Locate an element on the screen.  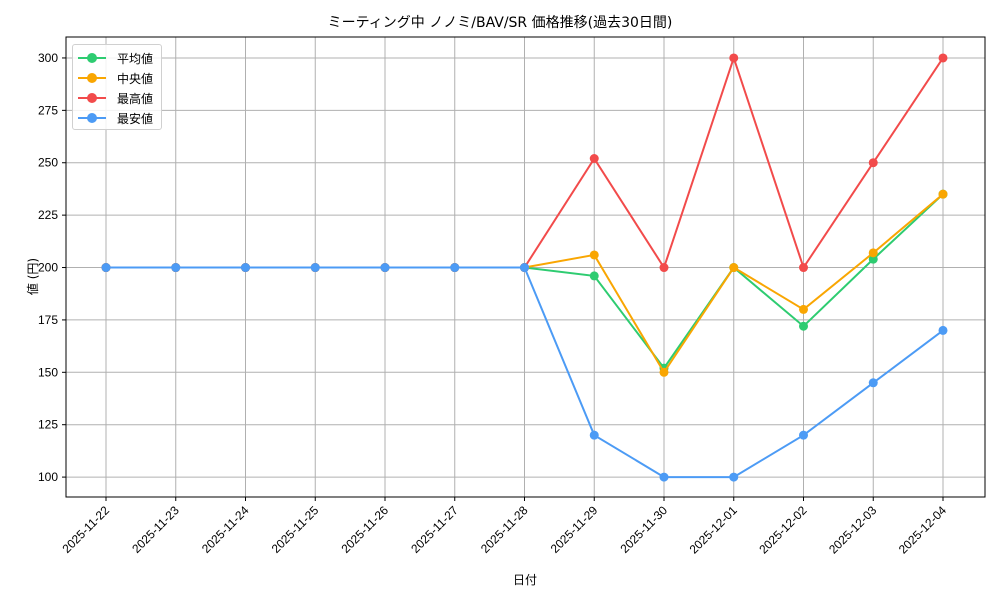
y-tick-label: 175 is located at coordinates (48, 320).